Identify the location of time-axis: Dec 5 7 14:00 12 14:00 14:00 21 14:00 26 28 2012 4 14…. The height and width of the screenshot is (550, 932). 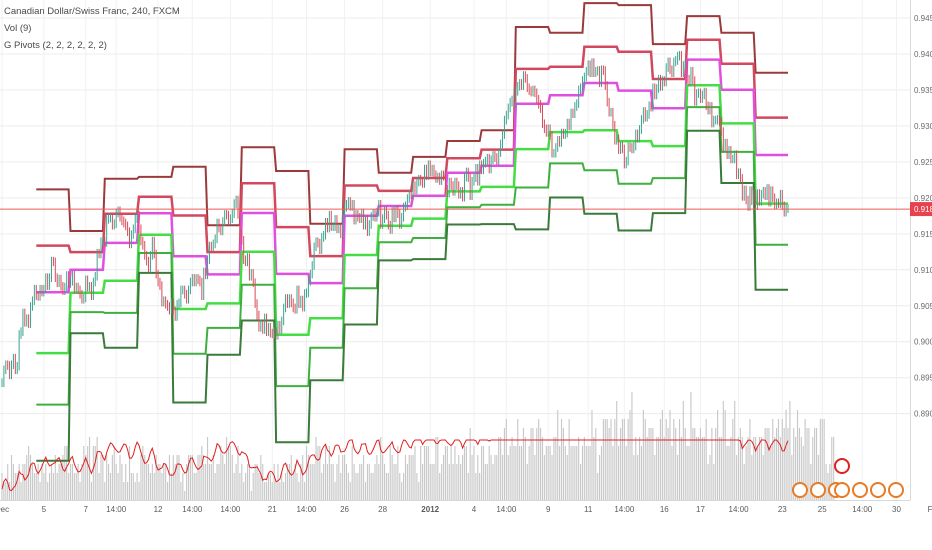
(466, 507).